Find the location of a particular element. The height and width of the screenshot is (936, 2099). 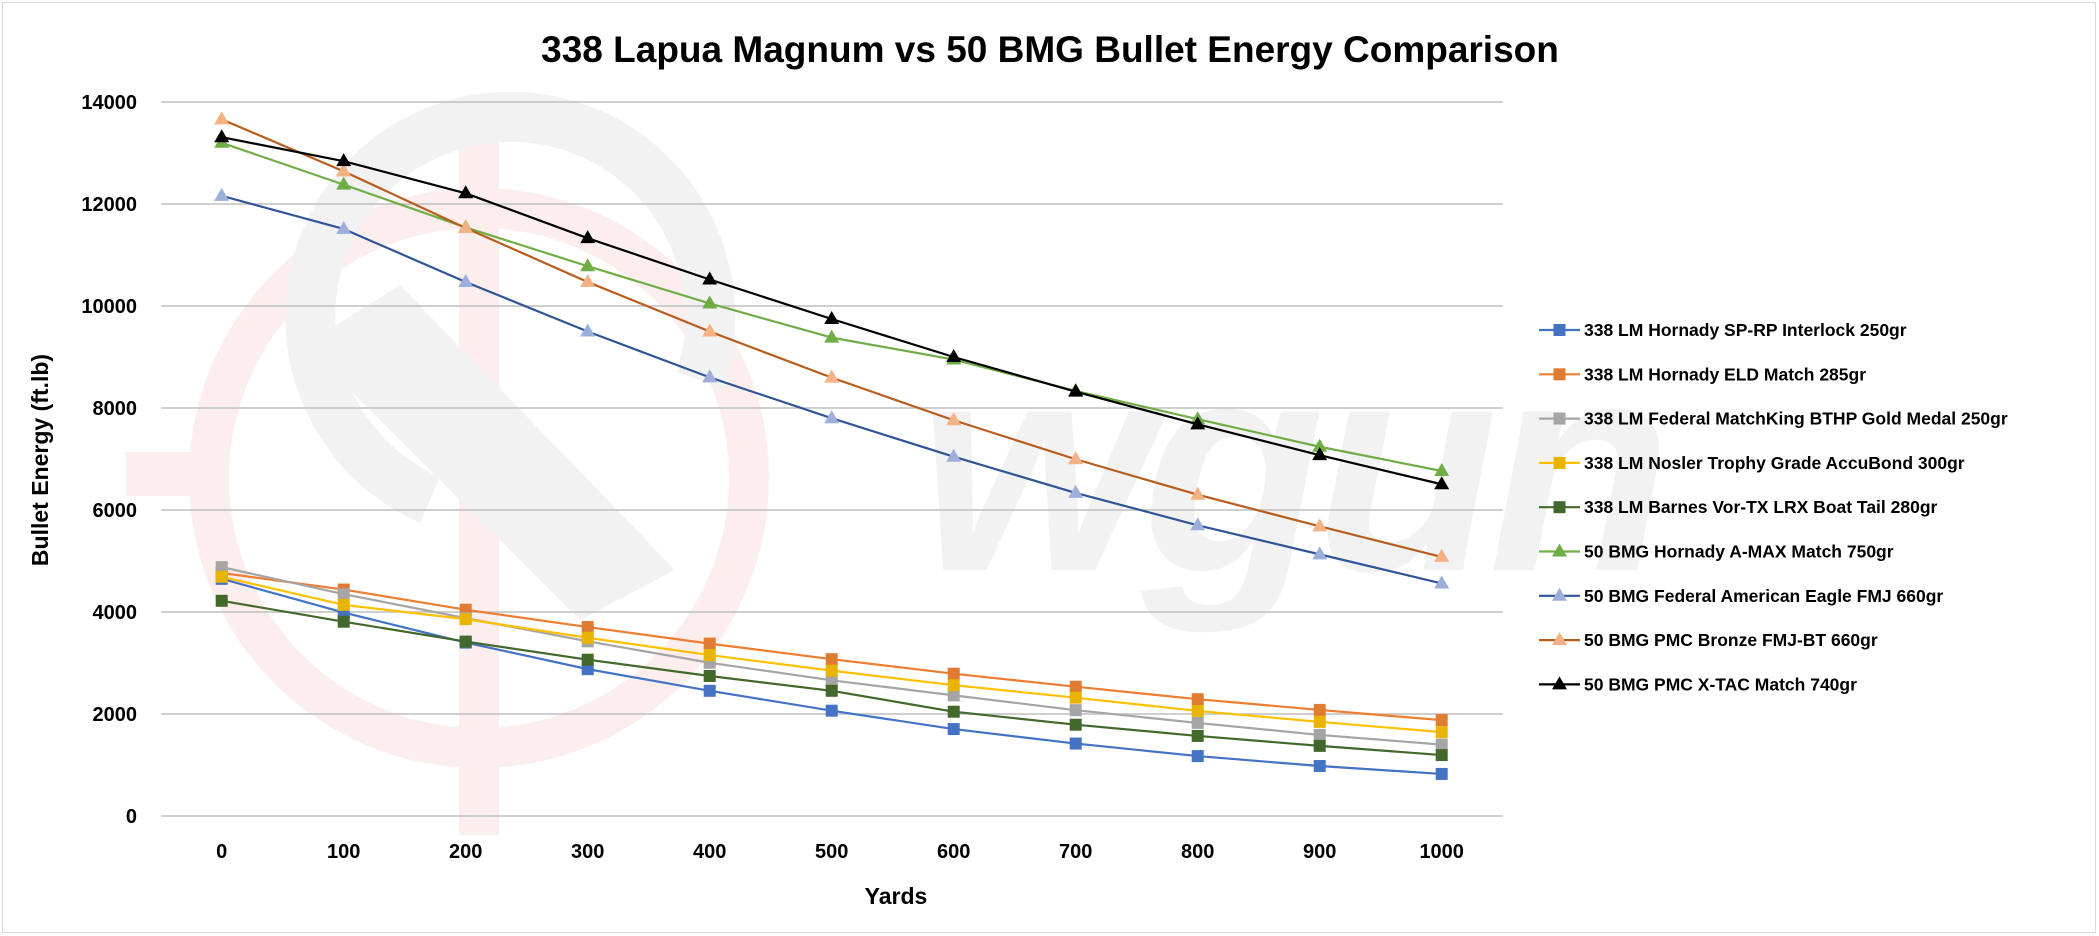

y-tick-label: 0 is located at coordinates (131, 817).